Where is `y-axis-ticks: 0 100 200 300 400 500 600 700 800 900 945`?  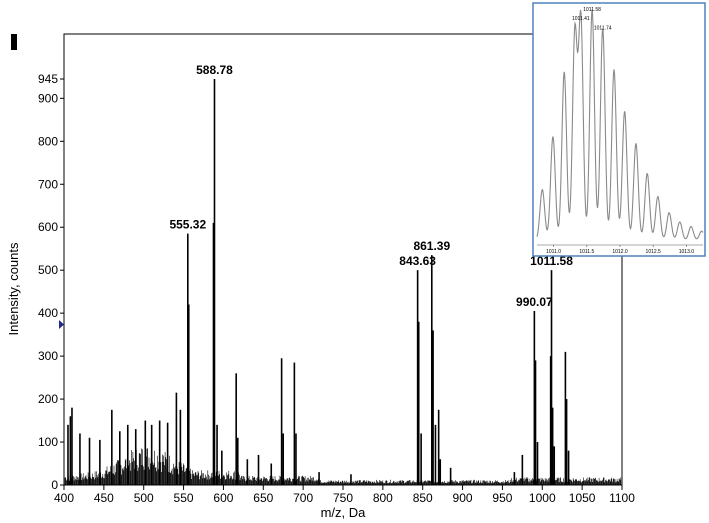
y-axis-ticks: 0 100 200 300 400 500 600 700 800 900 945 is located at coordinates (51, 282).